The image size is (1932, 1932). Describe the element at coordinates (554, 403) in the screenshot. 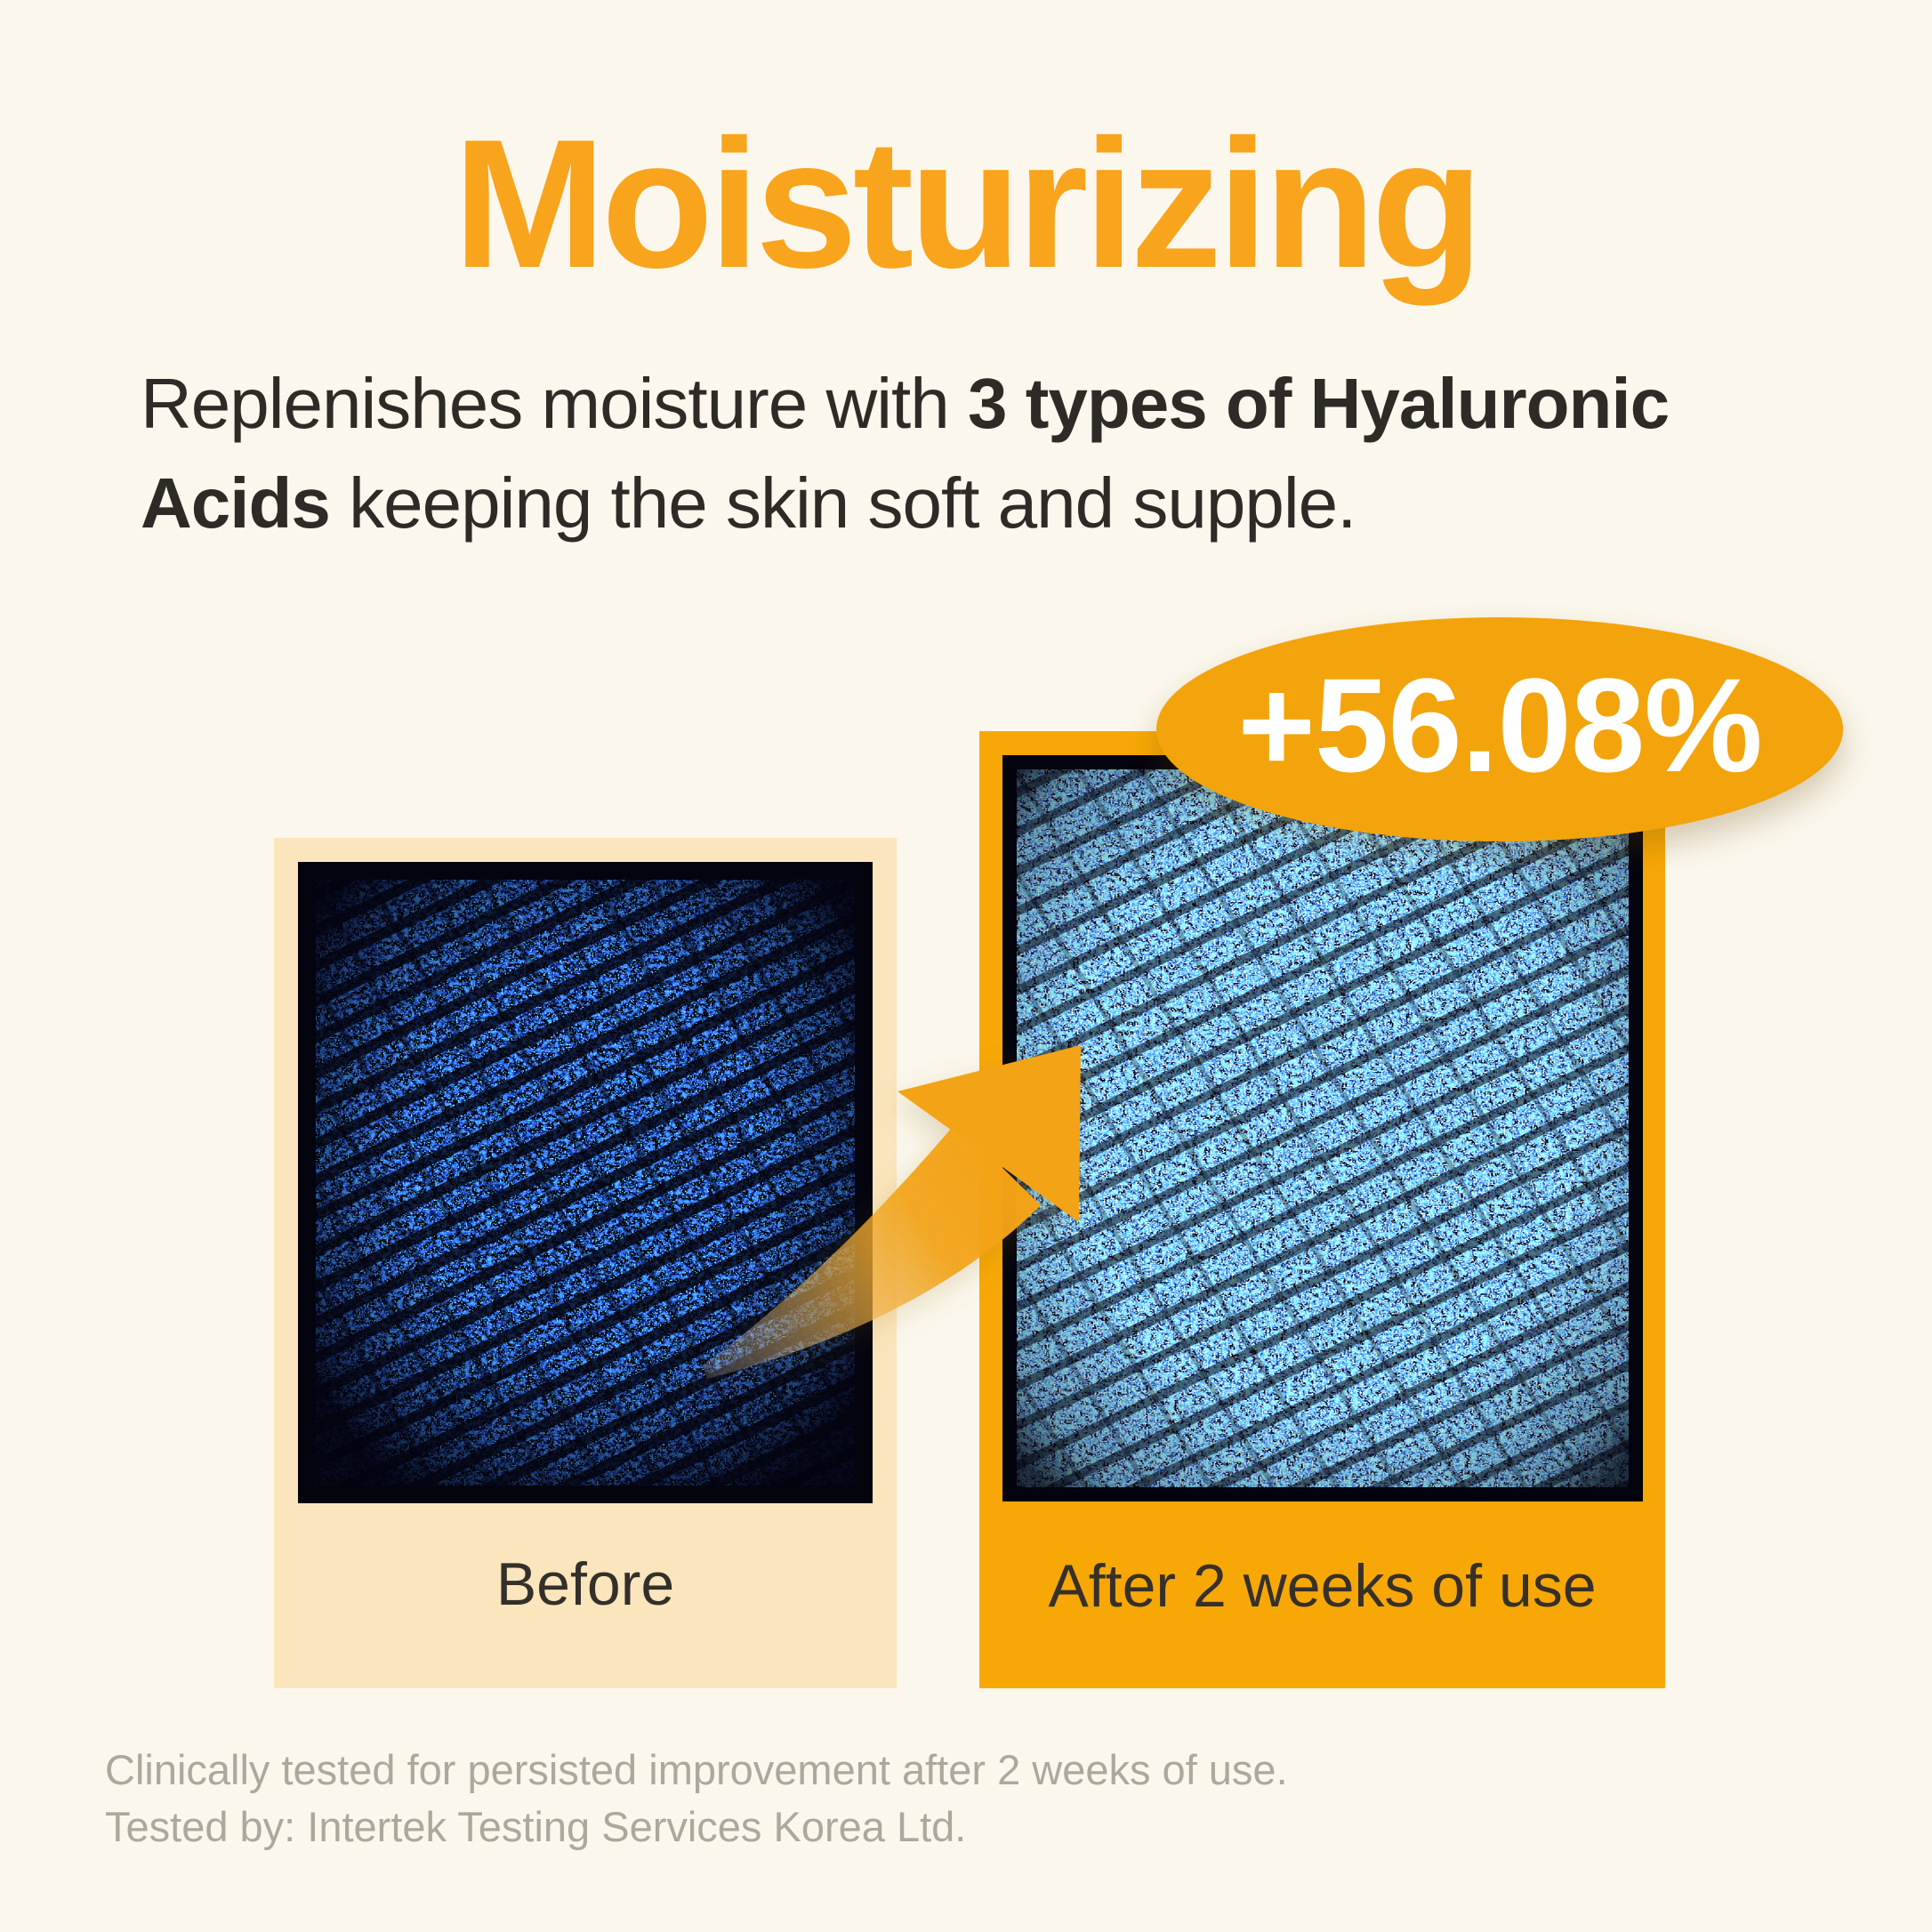

I see `intro-line1-normal: Replenishes moisture with` at that location.